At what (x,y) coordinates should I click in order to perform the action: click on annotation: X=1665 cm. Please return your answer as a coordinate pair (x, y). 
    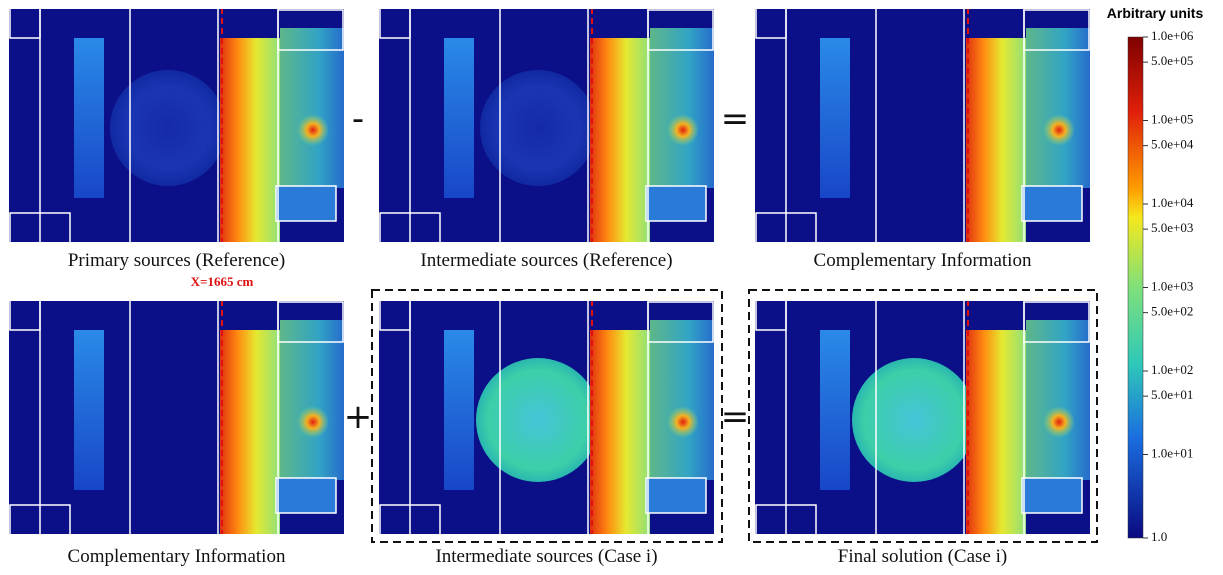
    Looking at the image, I should click on (222, 281).